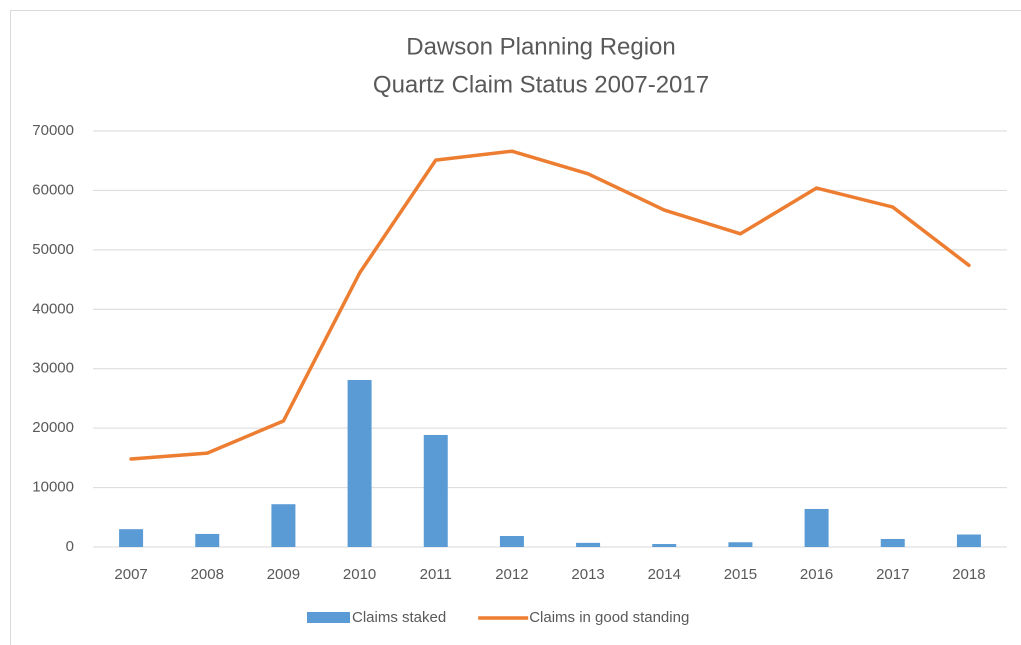  Describe the element at coordinates (740, 574) in the screenshot. I see `x-tick-label: 2015` at that location.